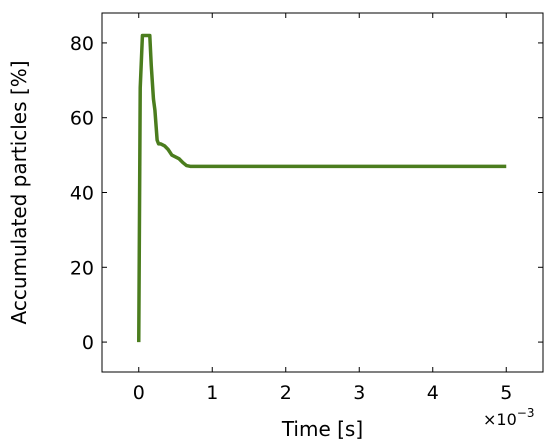 Image resolution: width=550 pixels, height=446 pixels. I want to click on x-axis-multiplier: ×10⁻³, so click(508, 417).